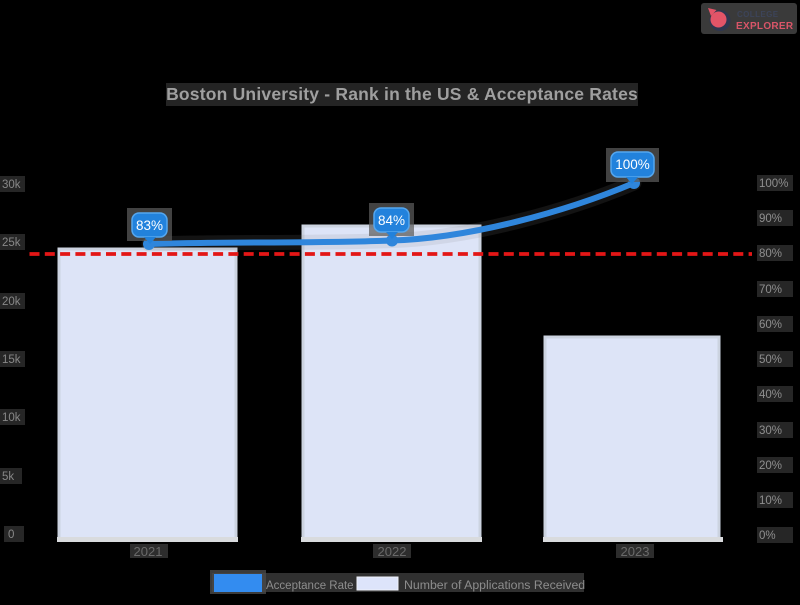 The image size is (800, 605). What do you see at coordinates (770, 219) in the screenshot?
I see `svg-text: 90%` at bounding box center [770, 219].